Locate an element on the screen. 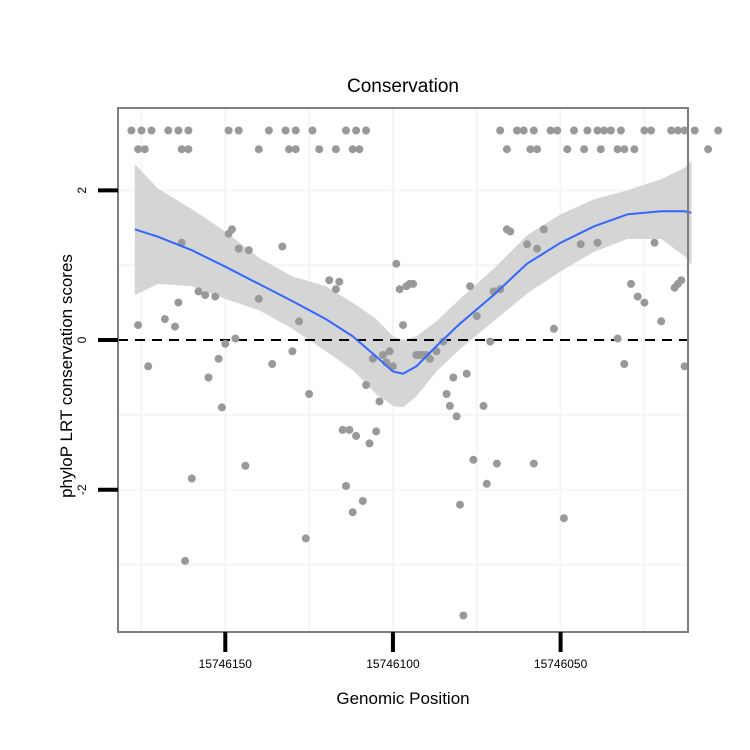 Image resolution: width=750 pixels, height=750 pixels. y-axis-label: phyloP LRT conservation scores is located at coordinates (66, 376).